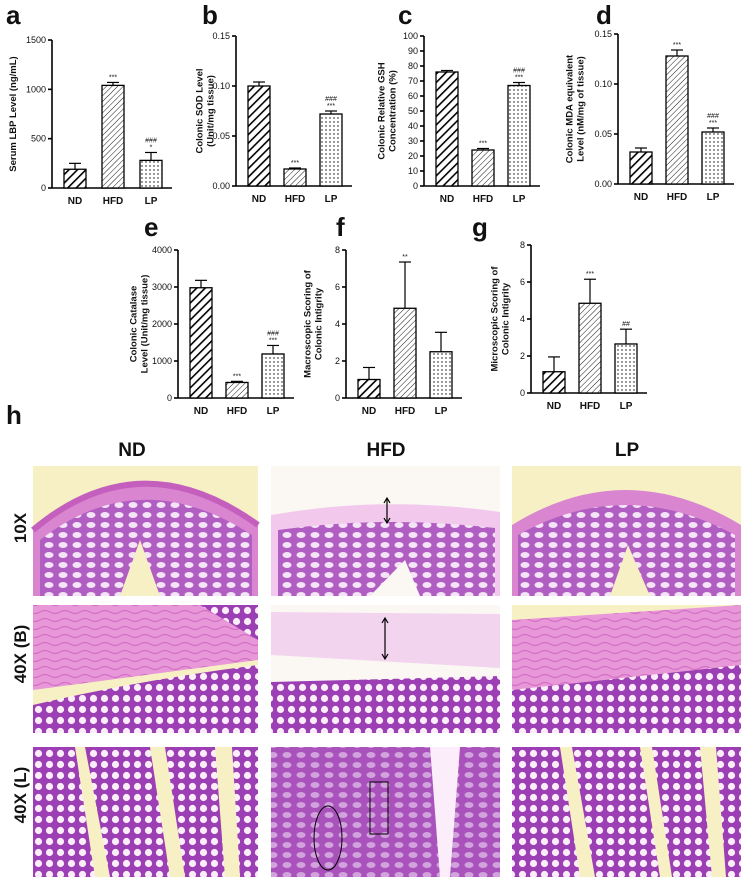 This screenshot has width=742, height=879. What do you see at coordinates (522, 319) in the screenshot?
I see `y-tick-label: 4` at bounding box center [522, 319].